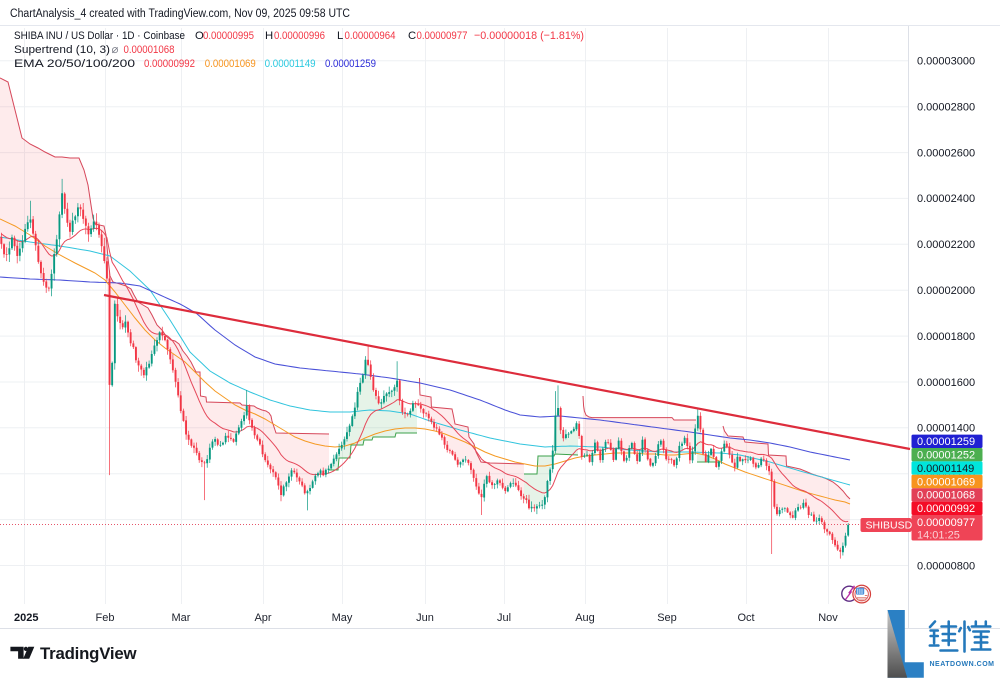  What do you see at coordinates (962, 664) in the screenshot?
I see `svg-text: NEATDOWN.COM` at bounding box center [962, 664].